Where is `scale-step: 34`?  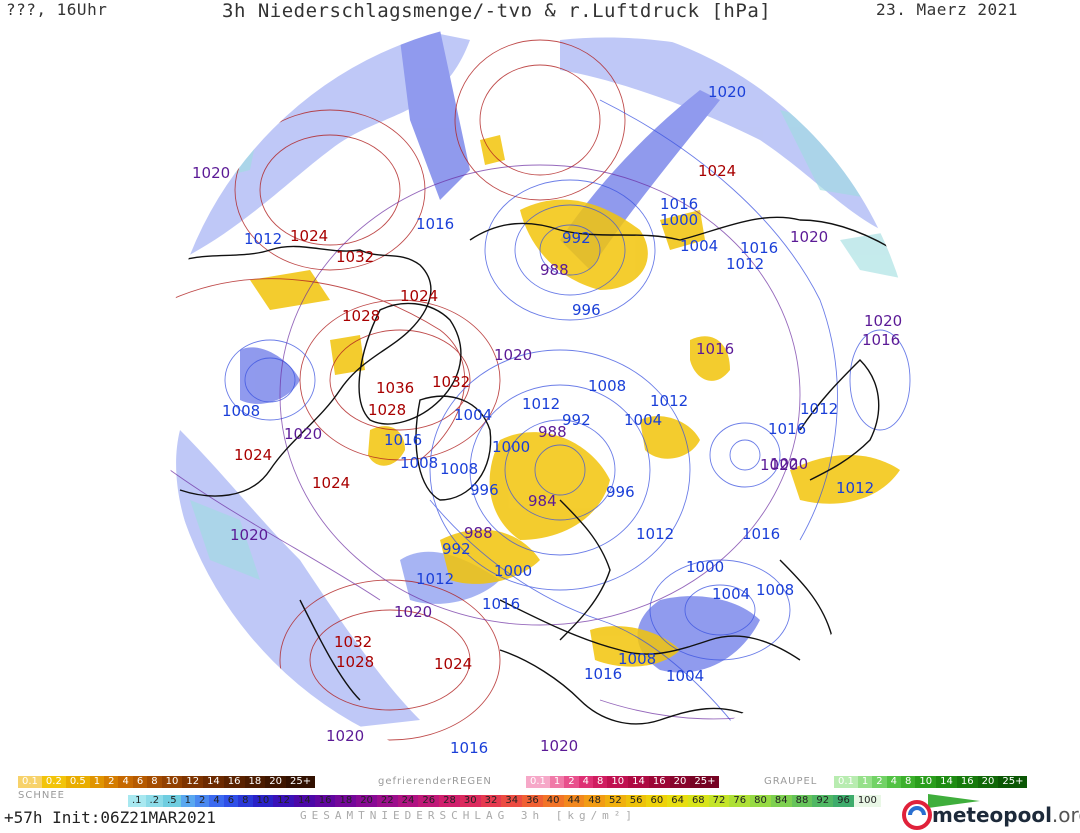
scale-step: 34 is located at coordinates (512, 801).